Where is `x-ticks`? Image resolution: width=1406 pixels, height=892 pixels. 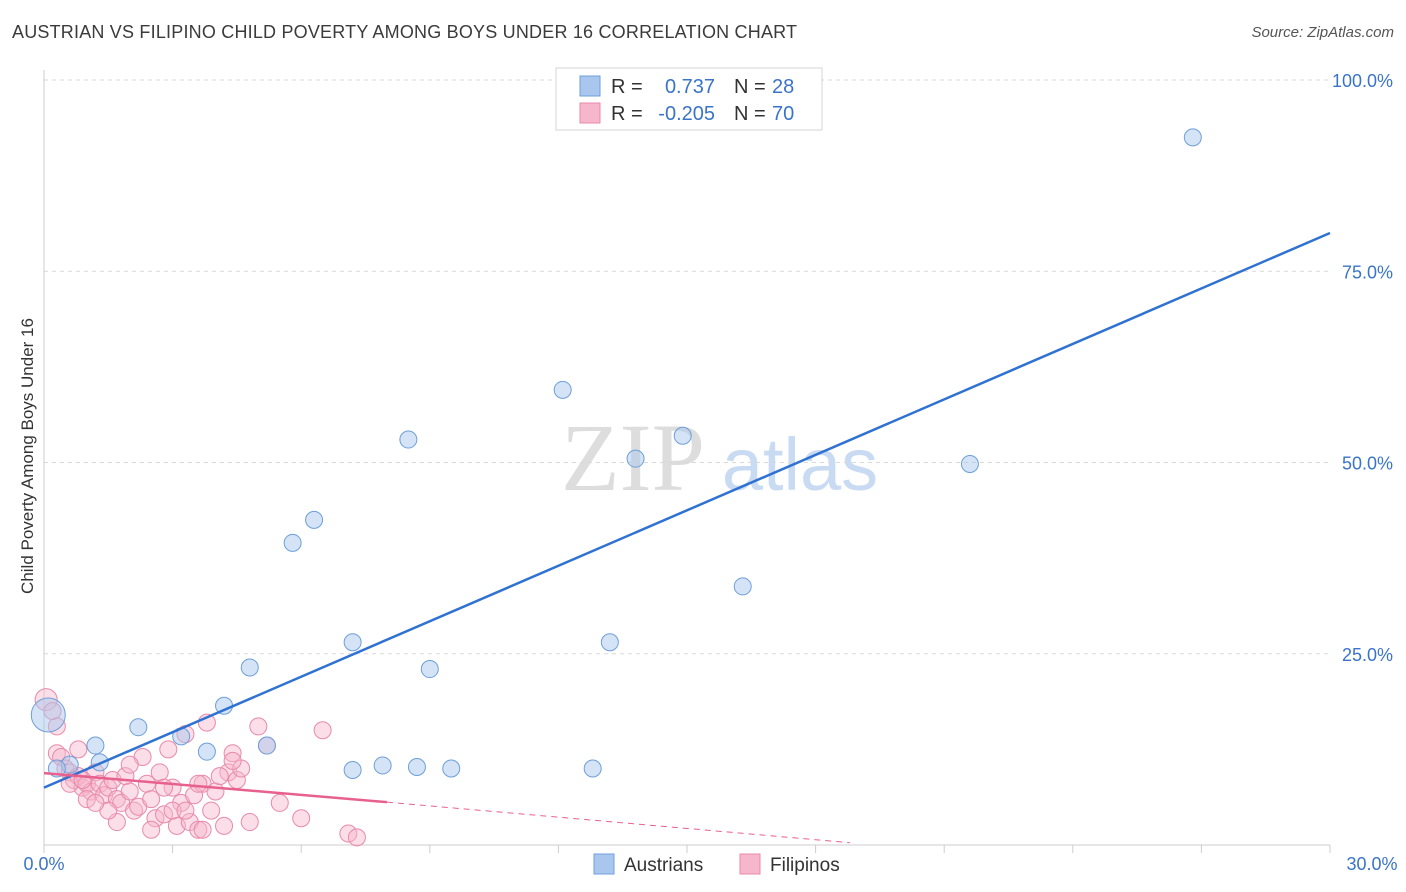 x-ticks is located at coordinates (687, 849).